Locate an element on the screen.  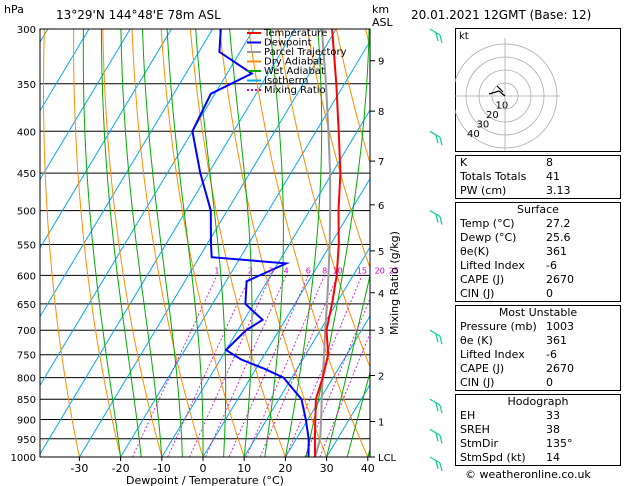
pressure-tick-label: 750 is located at coordinates (26, 356).